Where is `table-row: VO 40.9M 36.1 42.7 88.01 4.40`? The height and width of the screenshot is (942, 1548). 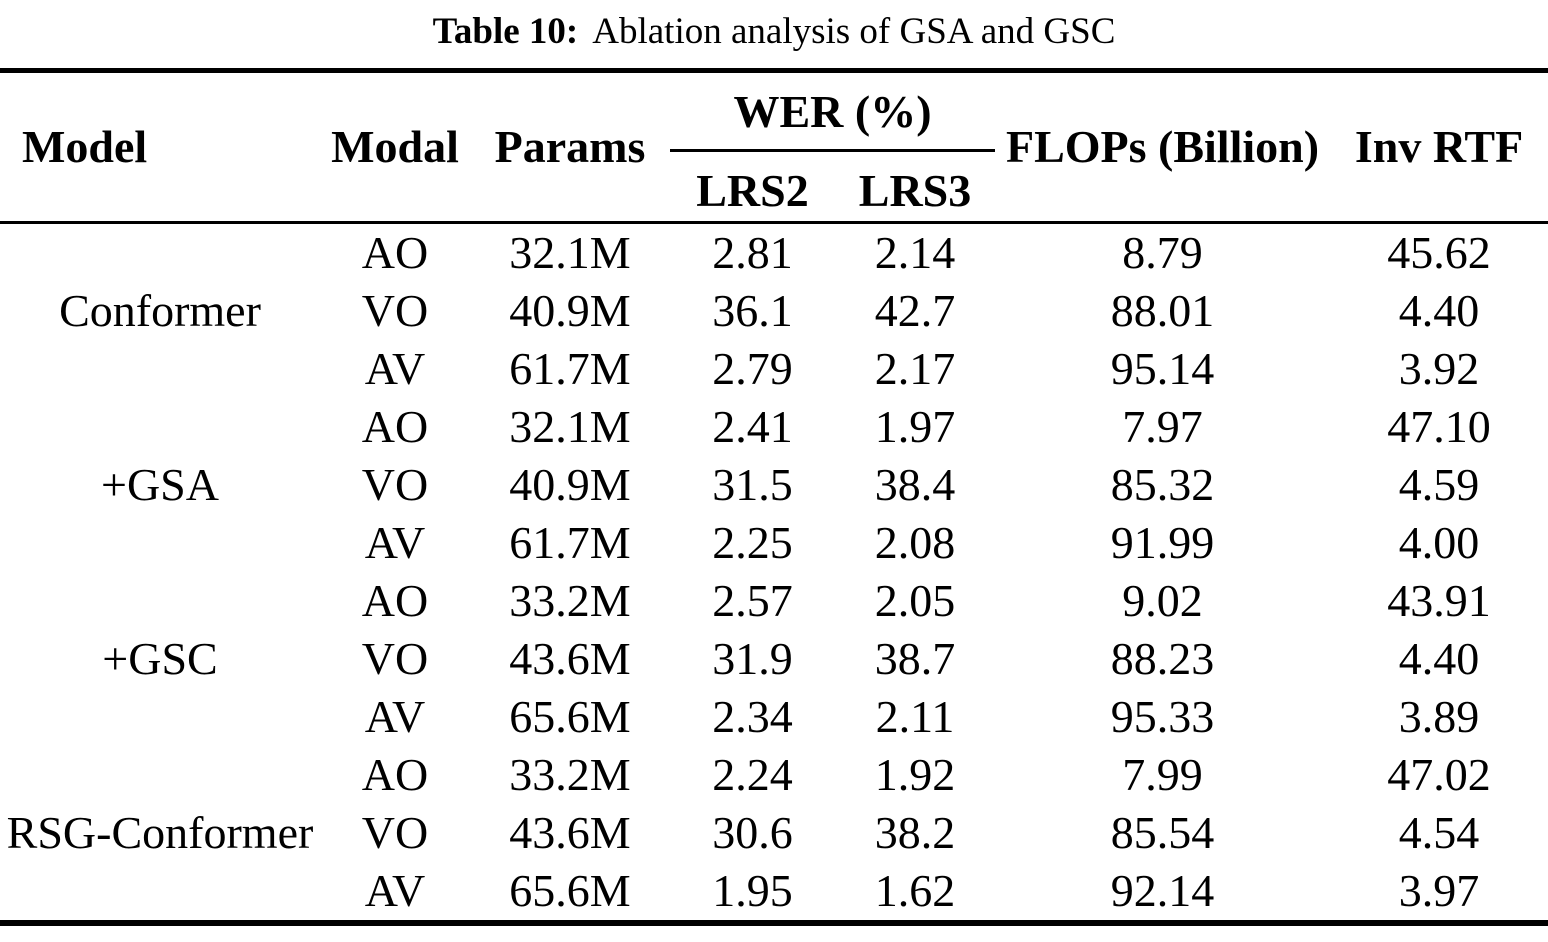 table-row: VO 40.9M 36.1 42.7 88.01 4.40 is located at coordinates (774, 311).